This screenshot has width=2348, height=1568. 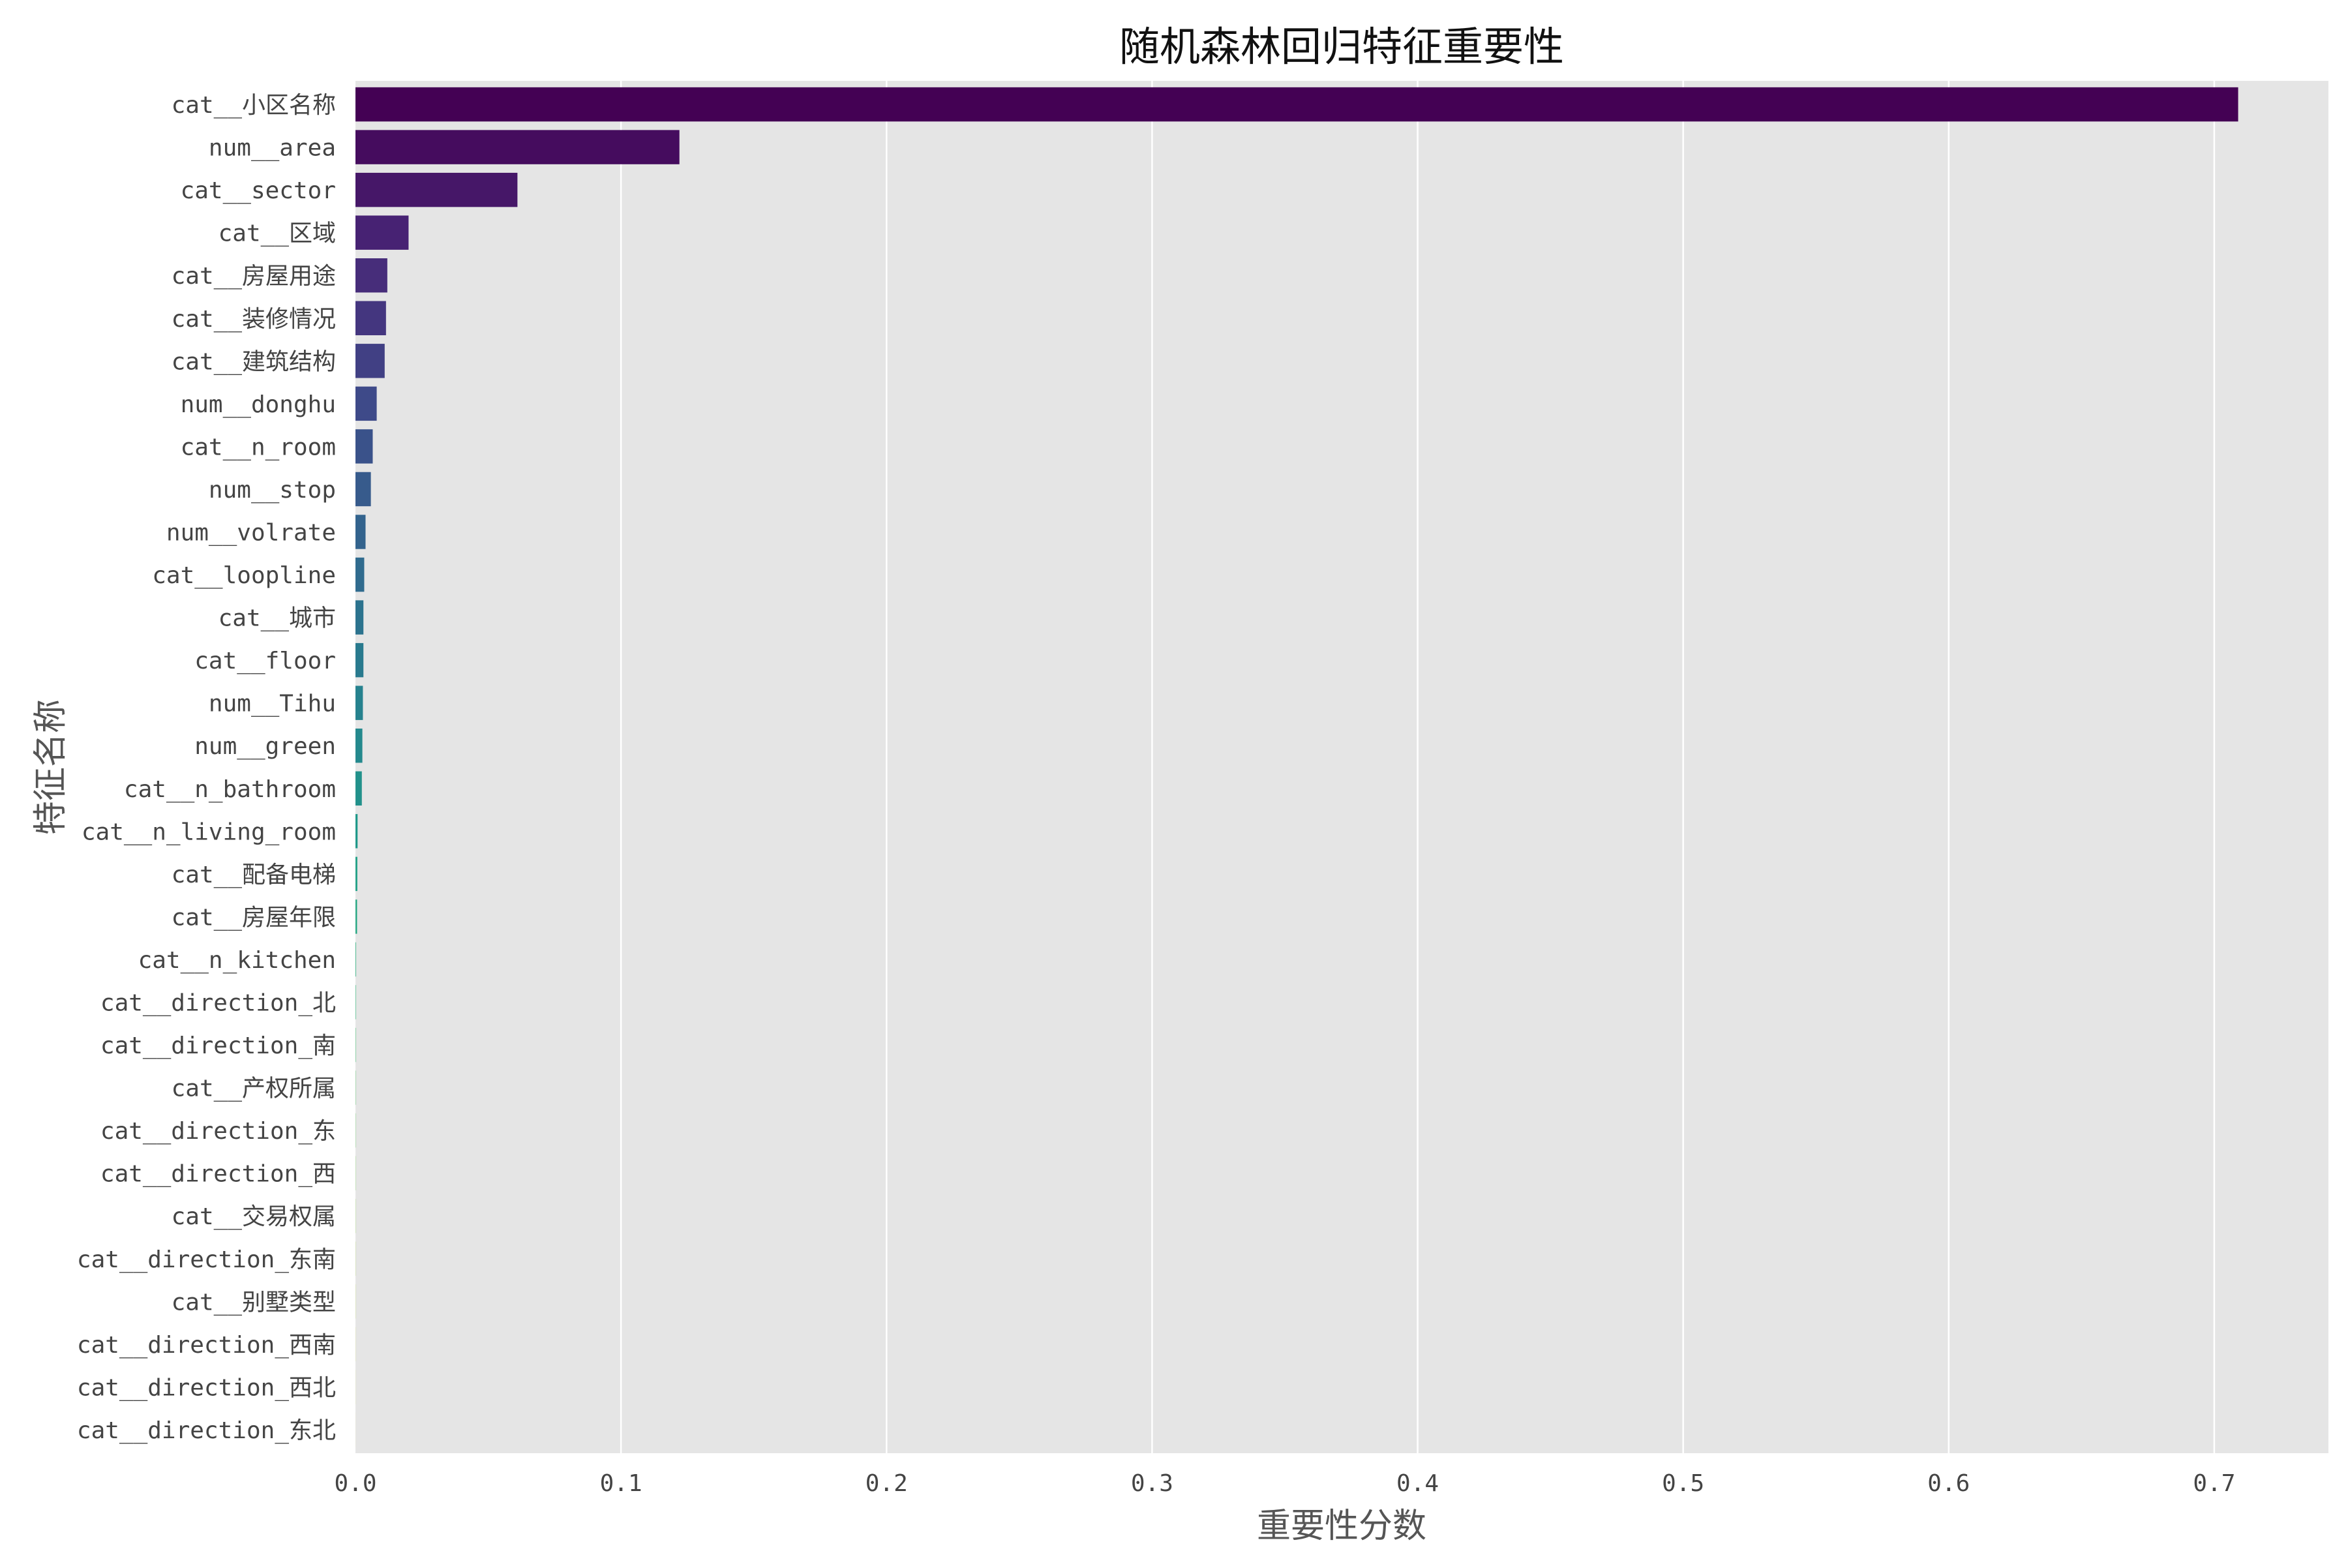 I want to click on y-tick-label: cat__floor, so click(x=265, y=661).